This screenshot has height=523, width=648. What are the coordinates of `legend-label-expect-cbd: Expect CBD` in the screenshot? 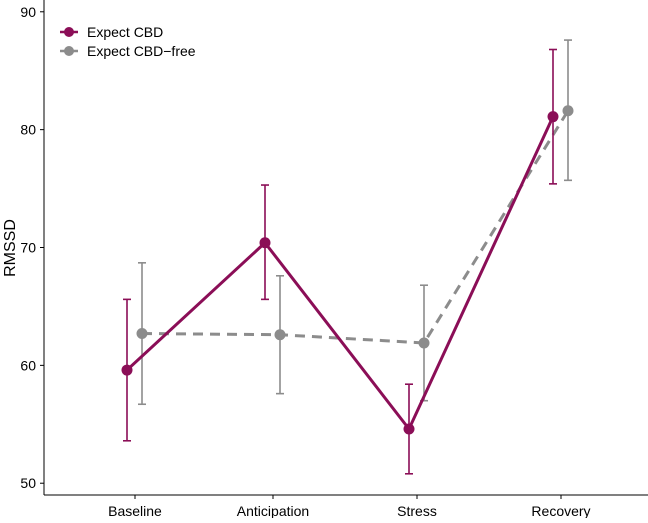 It's located at (125, 32).